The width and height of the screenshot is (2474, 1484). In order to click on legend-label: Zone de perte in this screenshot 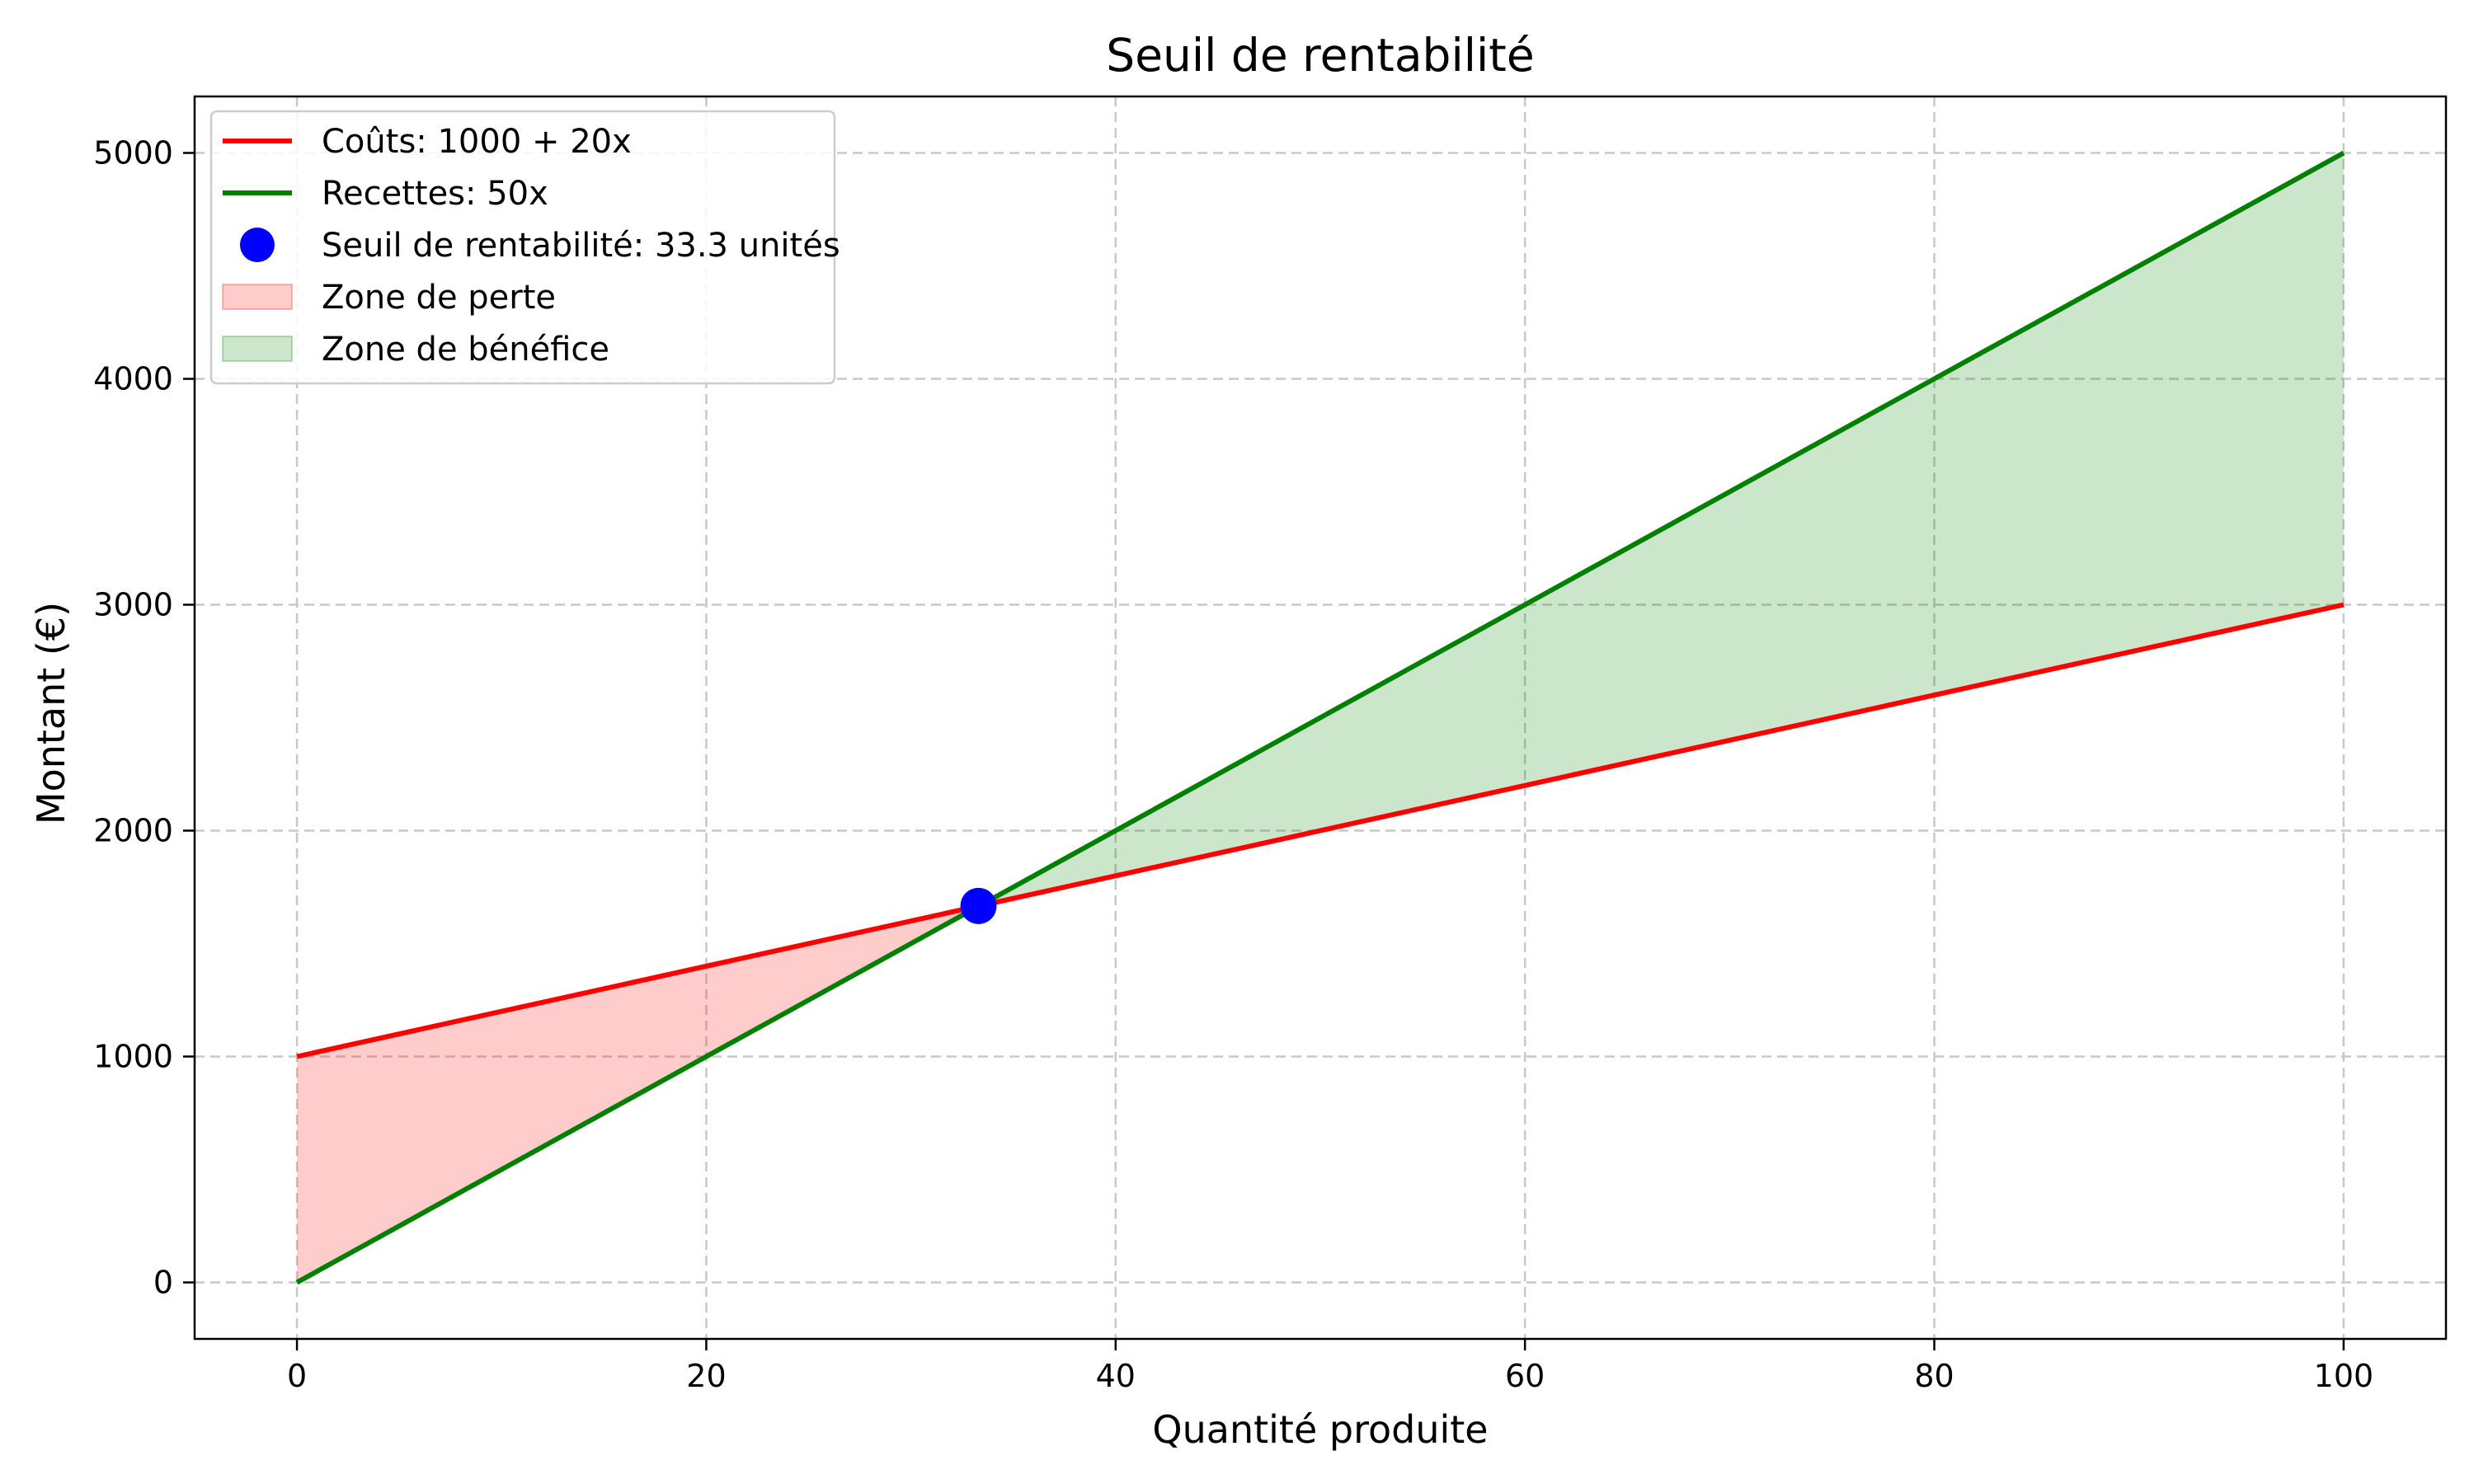, I will do `click(439, 298)`.